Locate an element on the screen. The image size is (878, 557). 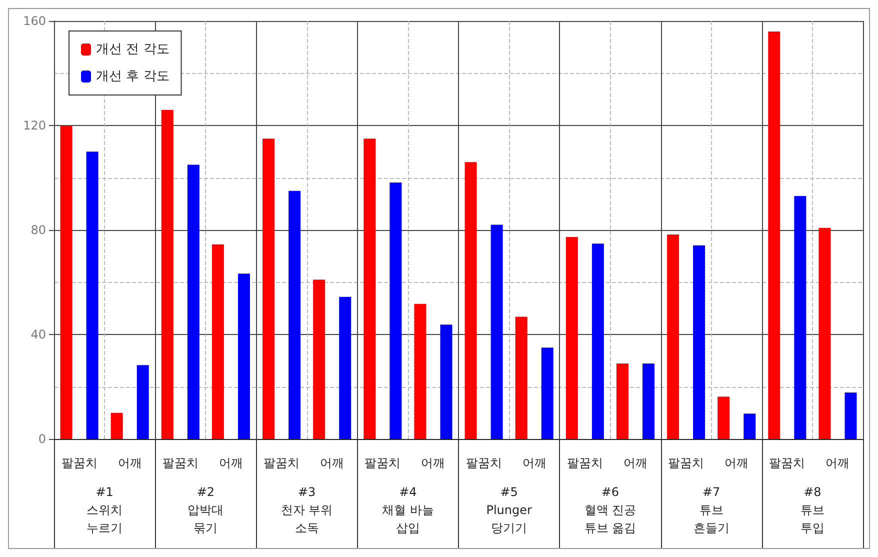
text: #4 채혈 바늘 삽입 is located at coordinates (408, 510).